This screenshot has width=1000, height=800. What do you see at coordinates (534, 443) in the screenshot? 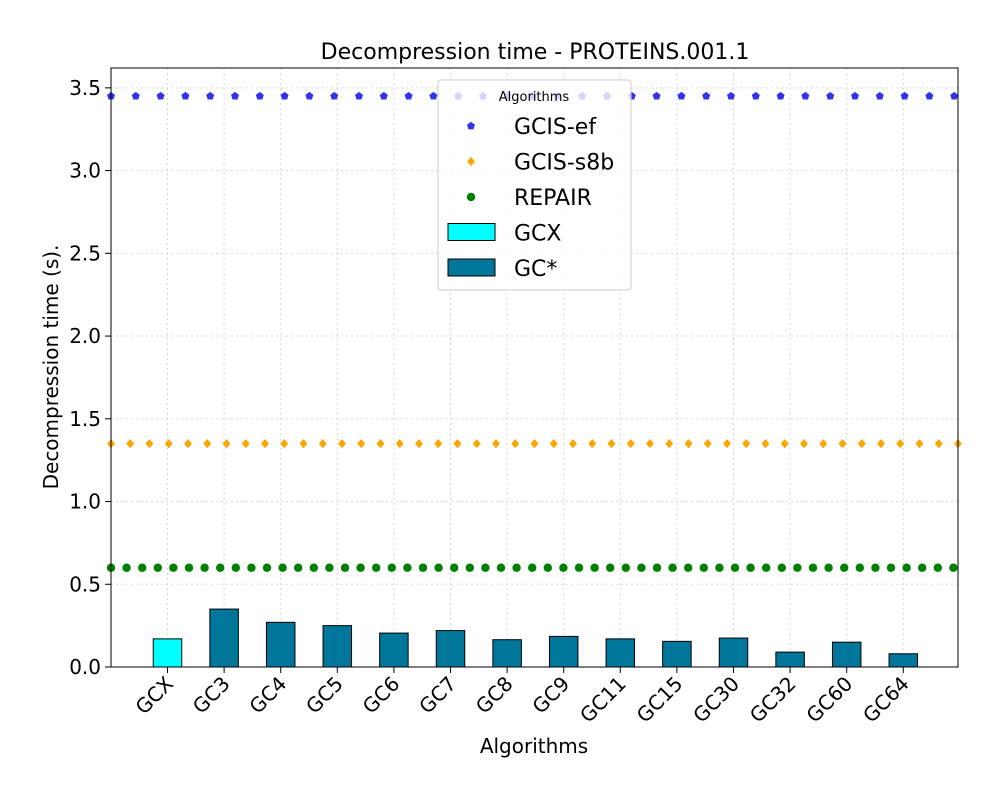
I see `reference-line-gcis-s8b` at bounding box center [534, 443].